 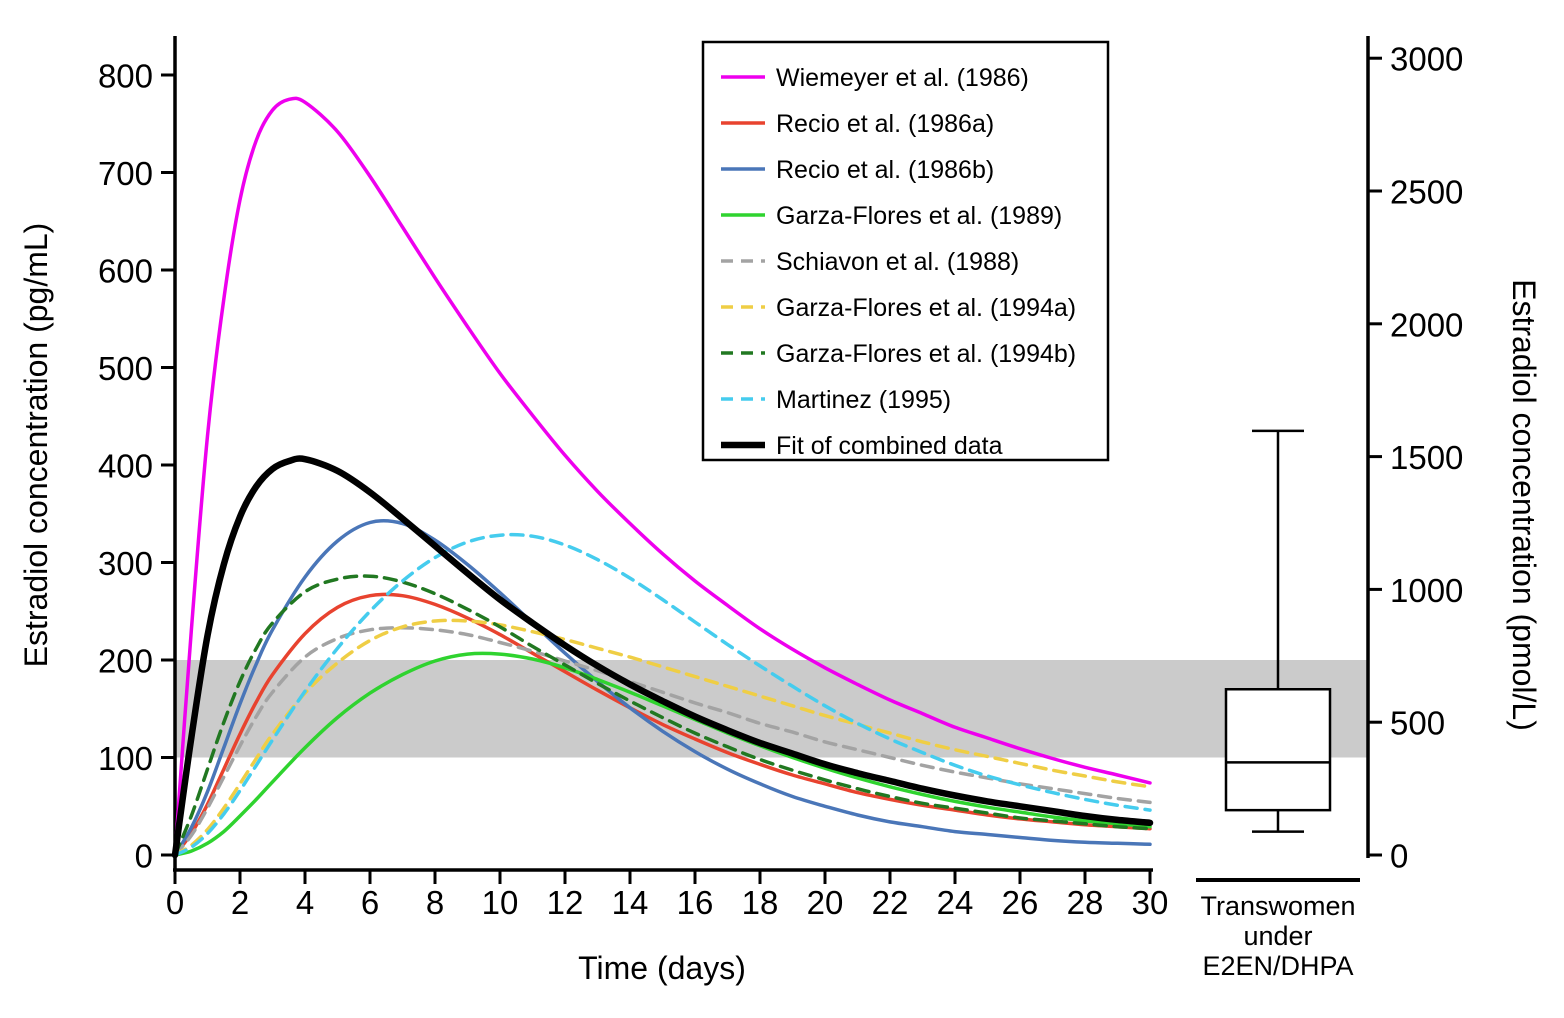 What do you see at coordinates (890, 902) in the screenshot?
I see `x-axis-tick-label: 22` at bounding box center [890, 902].